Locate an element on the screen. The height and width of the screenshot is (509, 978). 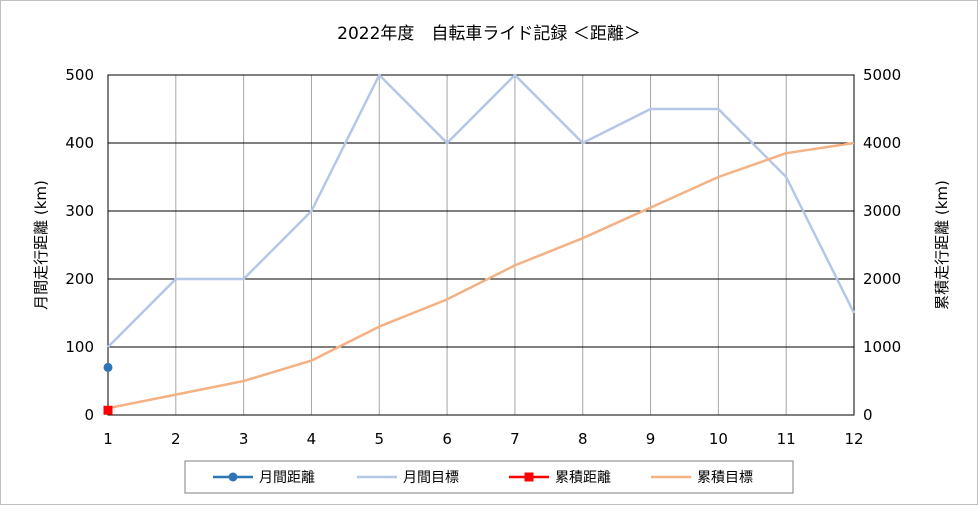
x-tick-label: 5 is located at coordinates (379, 439).